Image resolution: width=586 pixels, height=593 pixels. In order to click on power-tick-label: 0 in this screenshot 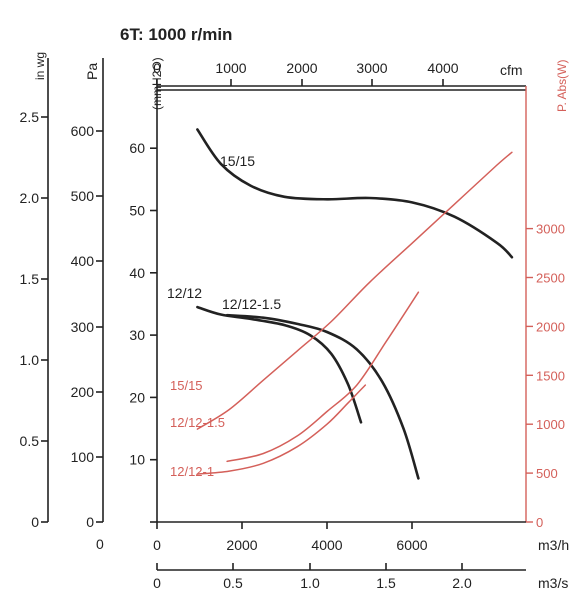, I will do `click(539, 522)`.